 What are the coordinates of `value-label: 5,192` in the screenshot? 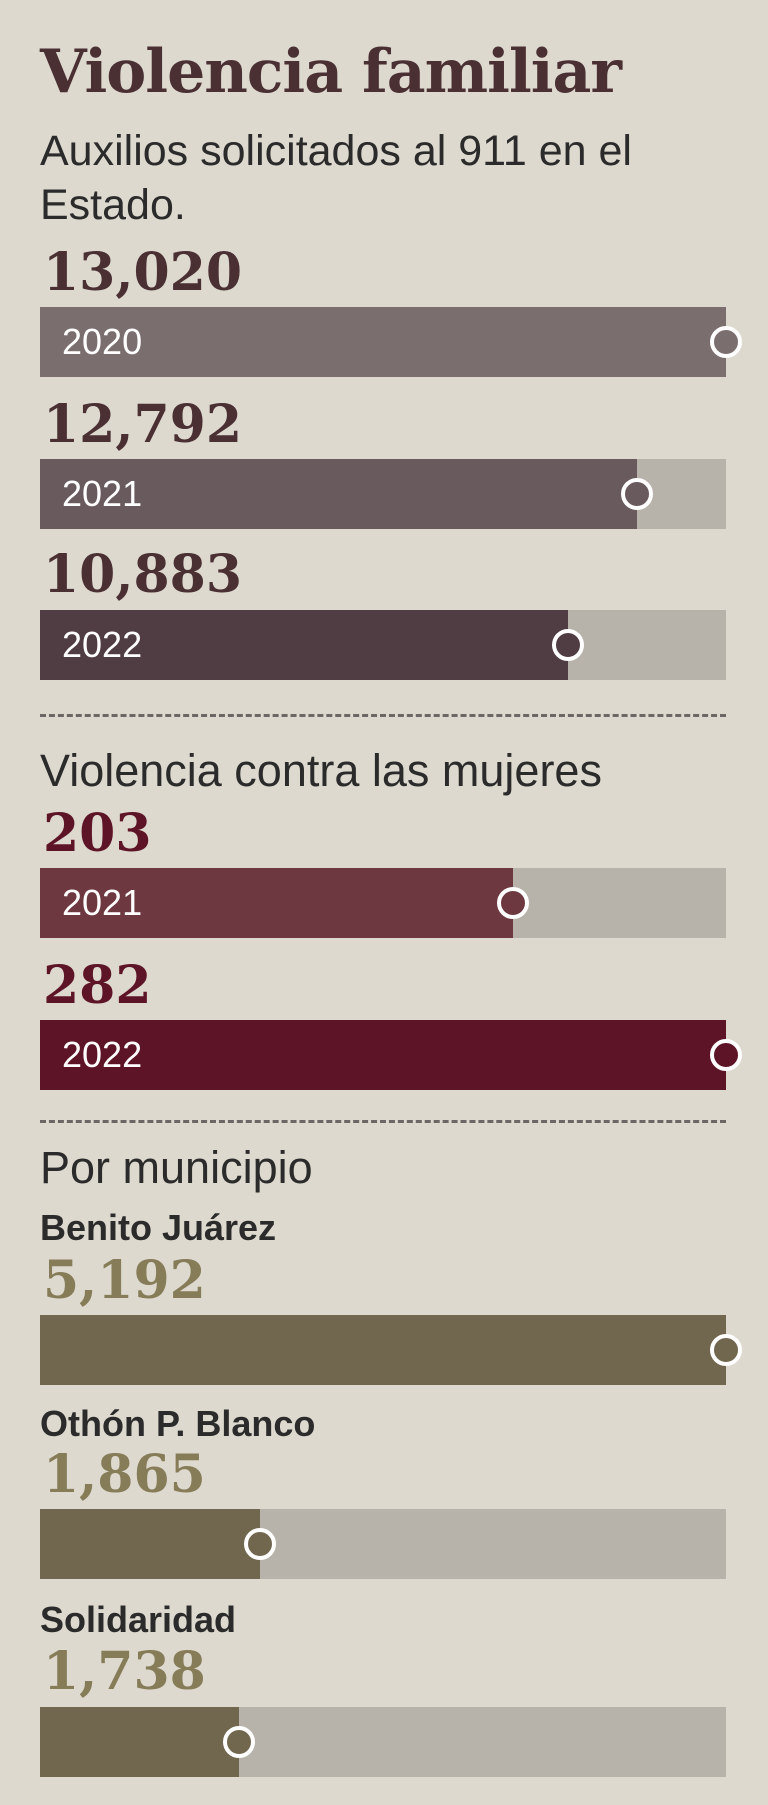 It's located at (124, 1280).